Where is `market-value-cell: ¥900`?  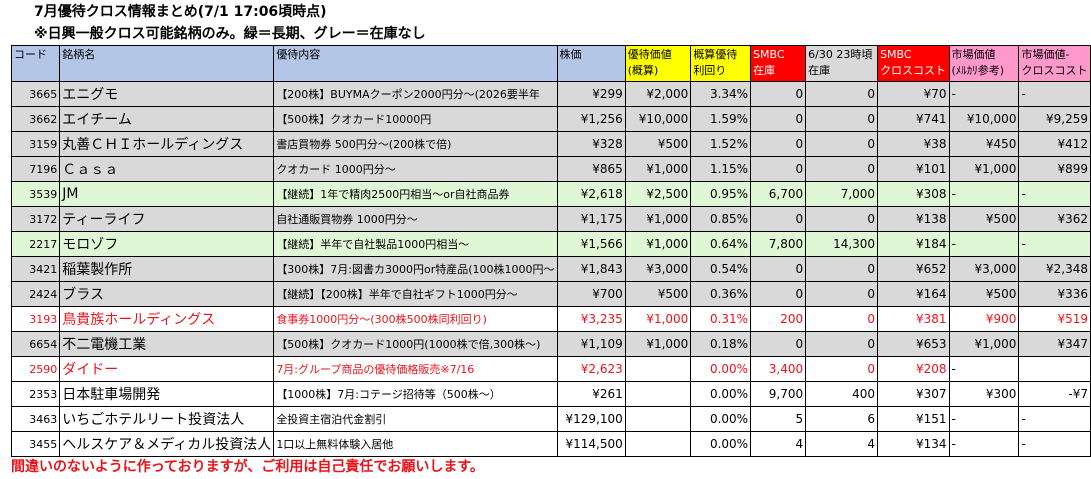
market-value-cell: ¥900 is located at coordinates (984, 319).